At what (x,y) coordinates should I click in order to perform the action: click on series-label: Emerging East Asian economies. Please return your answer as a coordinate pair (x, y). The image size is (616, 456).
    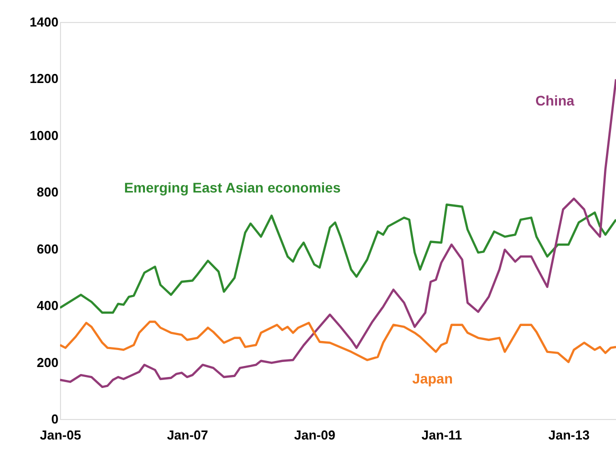
    Looking at the image, I should click on (232, 188).